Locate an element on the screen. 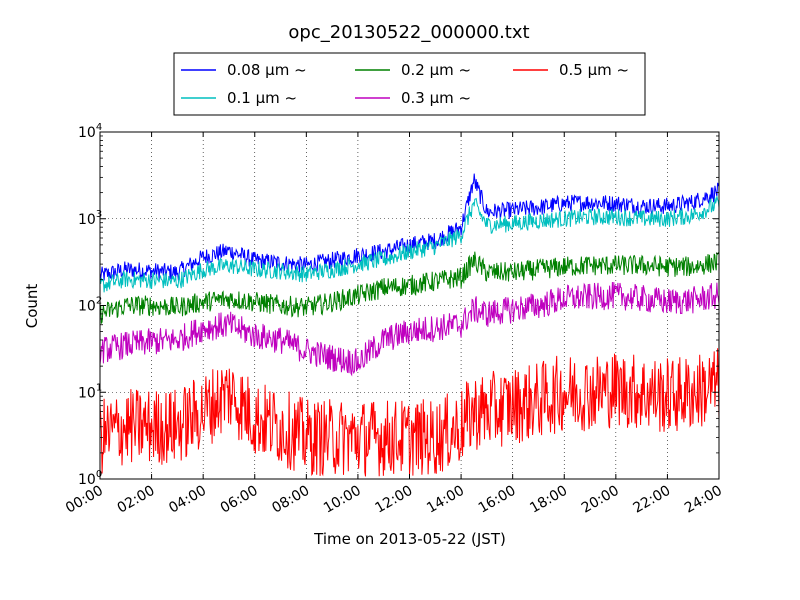 The image size is (800, 600). legend-item: 0.1 μm ~ is located at coordinates (239, 98).